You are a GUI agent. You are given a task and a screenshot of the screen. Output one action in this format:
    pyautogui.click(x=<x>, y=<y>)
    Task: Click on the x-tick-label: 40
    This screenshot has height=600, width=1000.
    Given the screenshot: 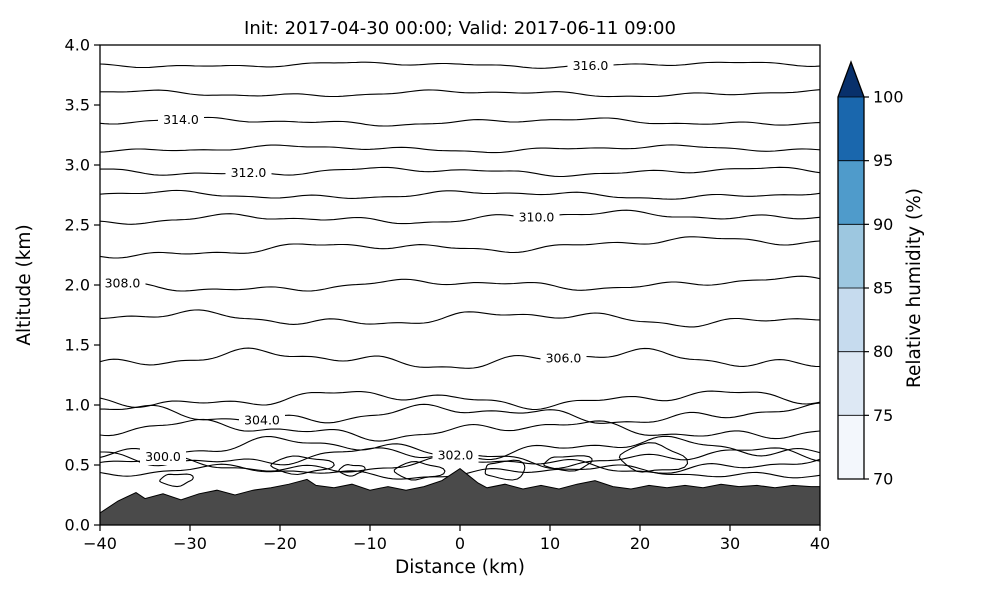 What is the action you would take?
    pyautogui.click(x=820, y=543)
    